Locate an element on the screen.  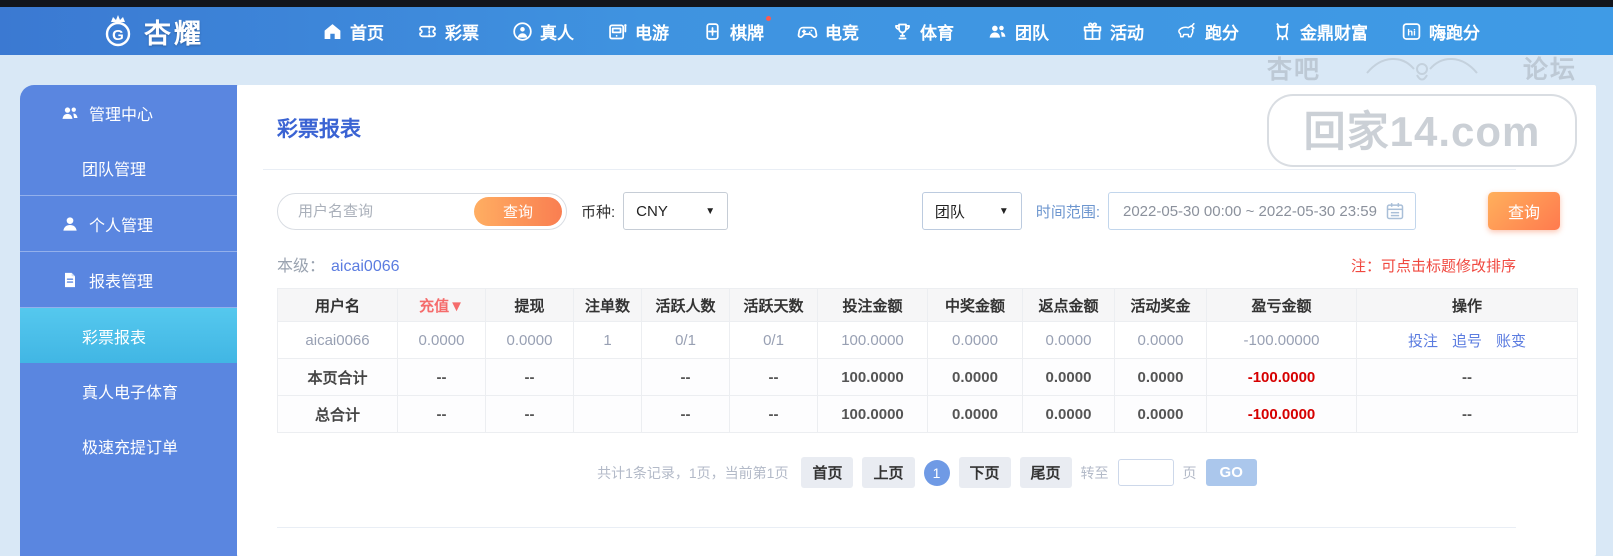
sidebar: 管理中心团队管理个人管理报表管理彩票报表 真人电子体育极速充提订单 is located at coordinates (128, 320).